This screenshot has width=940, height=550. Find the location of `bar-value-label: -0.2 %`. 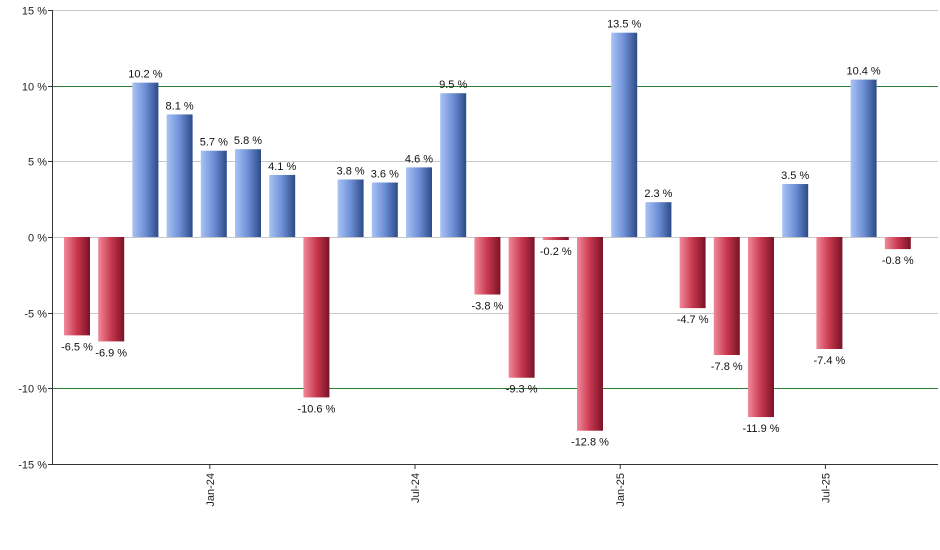

bar-value-label: -0.2 % is located at coordinates (556, 252).